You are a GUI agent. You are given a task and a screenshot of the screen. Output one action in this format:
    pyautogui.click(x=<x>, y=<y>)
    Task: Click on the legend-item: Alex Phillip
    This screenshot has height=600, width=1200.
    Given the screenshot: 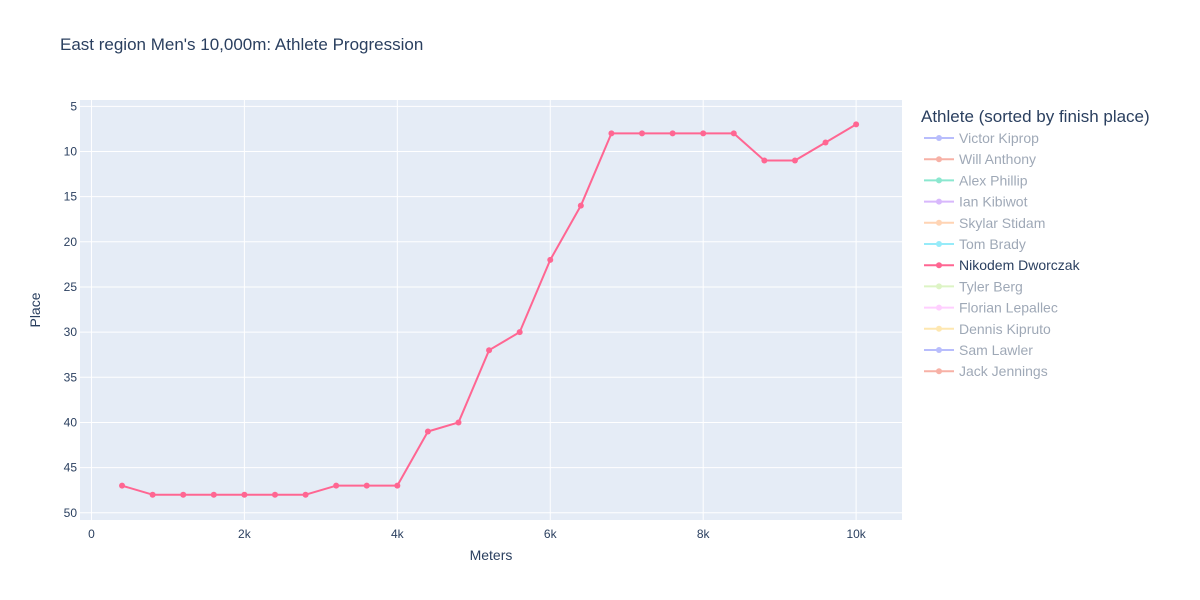 What is the action you would take?
    pyautogui.click(x=976, y=180)
    